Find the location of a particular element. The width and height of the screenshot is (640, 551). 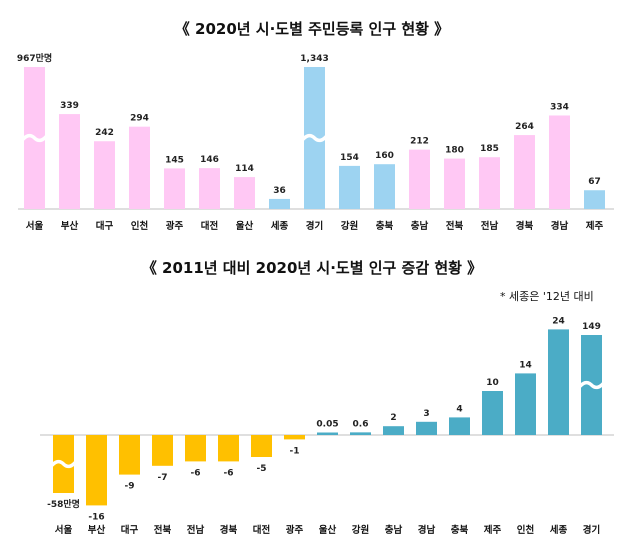

chart2-value-label: -58만명 is located at coordinates (63, 504).